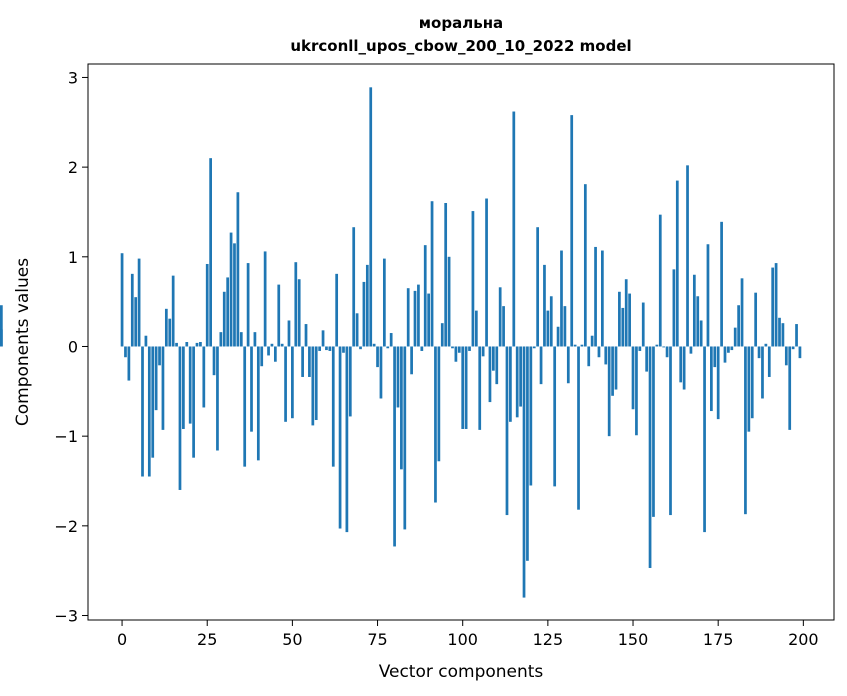 Image resolution: width=847 pixels, height=696 pixels. I want to click on y-tick-label: 1, so click(73, 257).